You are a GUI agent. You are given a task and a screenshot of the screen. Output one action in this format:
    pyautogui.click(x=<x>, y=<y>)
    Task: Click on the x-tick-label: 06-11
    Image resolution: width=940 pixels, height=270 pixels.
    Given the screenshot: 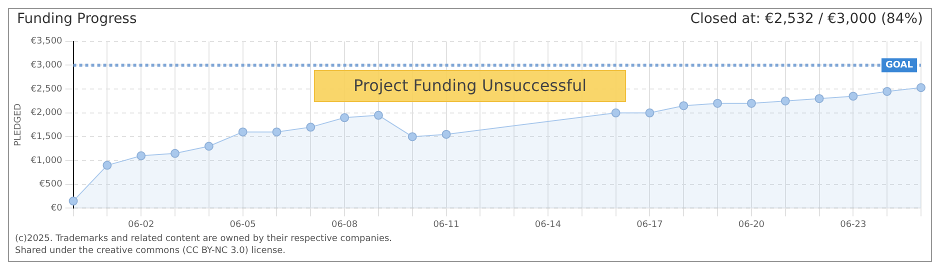 What is the action you would take?
    pyautogui.click(x=446, y=225)
    